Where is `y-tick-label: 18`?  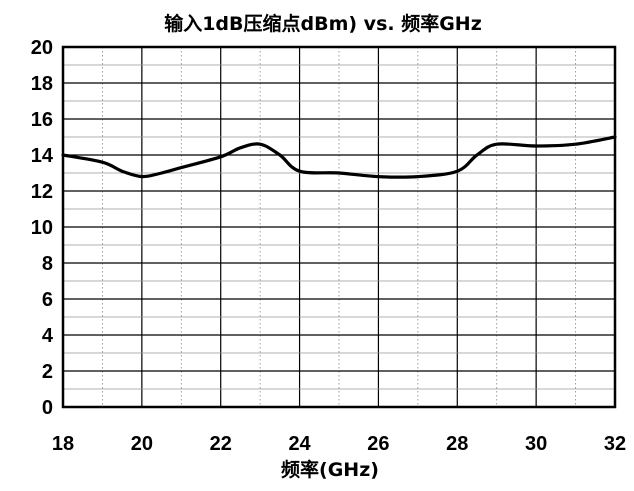
y-tick-label: 18 is located at coordinates (42, 84).